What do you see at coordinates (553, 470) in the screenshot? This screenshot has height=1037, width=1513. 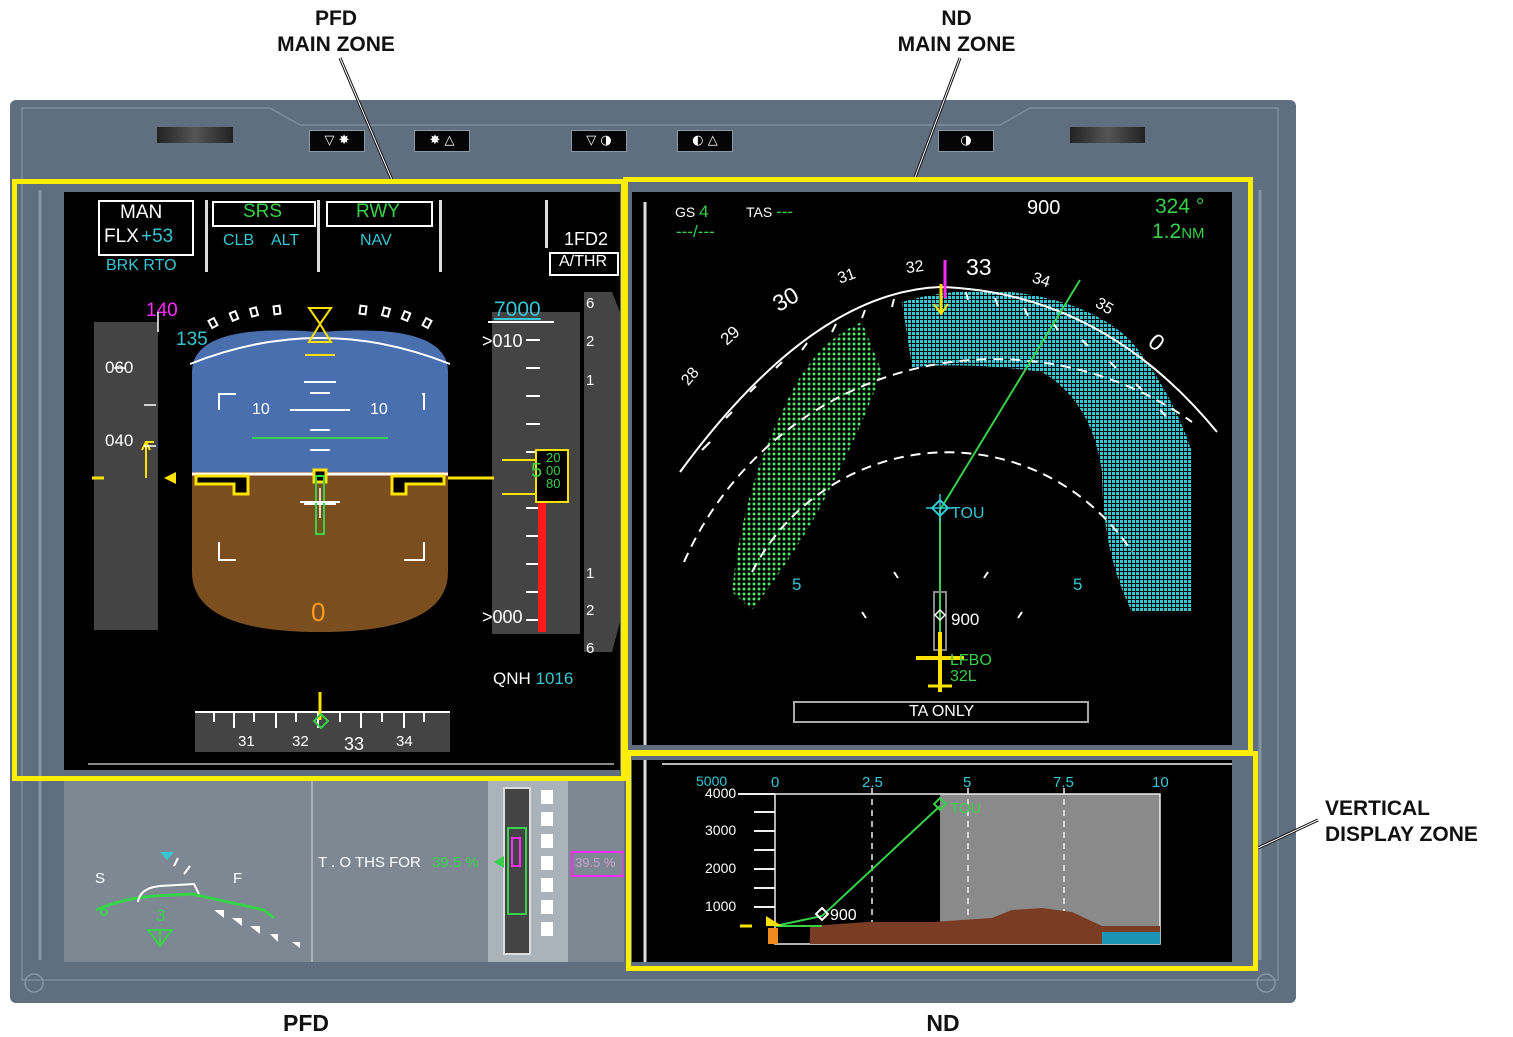 I see `alt-drum: 20 00 80` at bounding box center [553, 470].